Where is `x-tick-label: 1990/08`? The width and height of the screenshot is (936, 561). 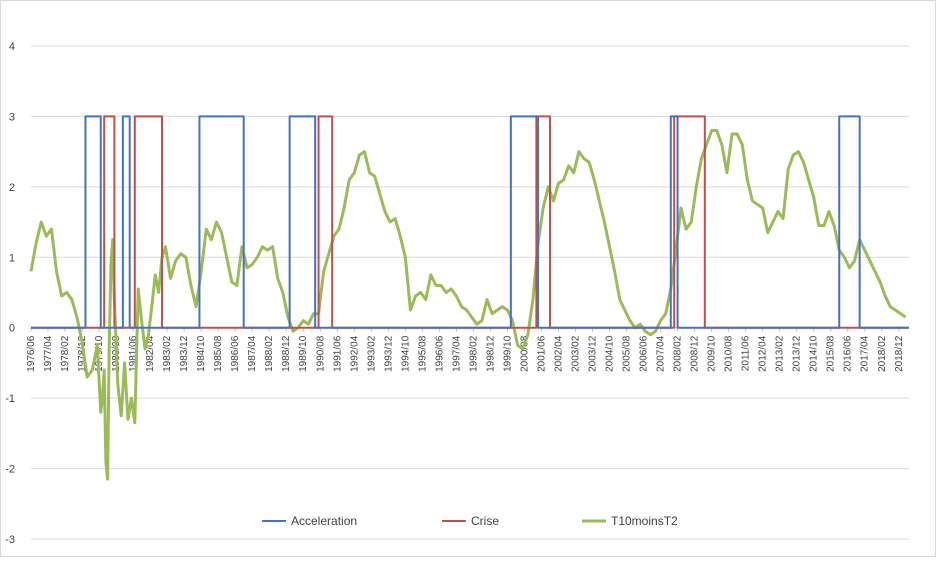
x-tick-label: 1990/08 is located at coordinates (320, 353).